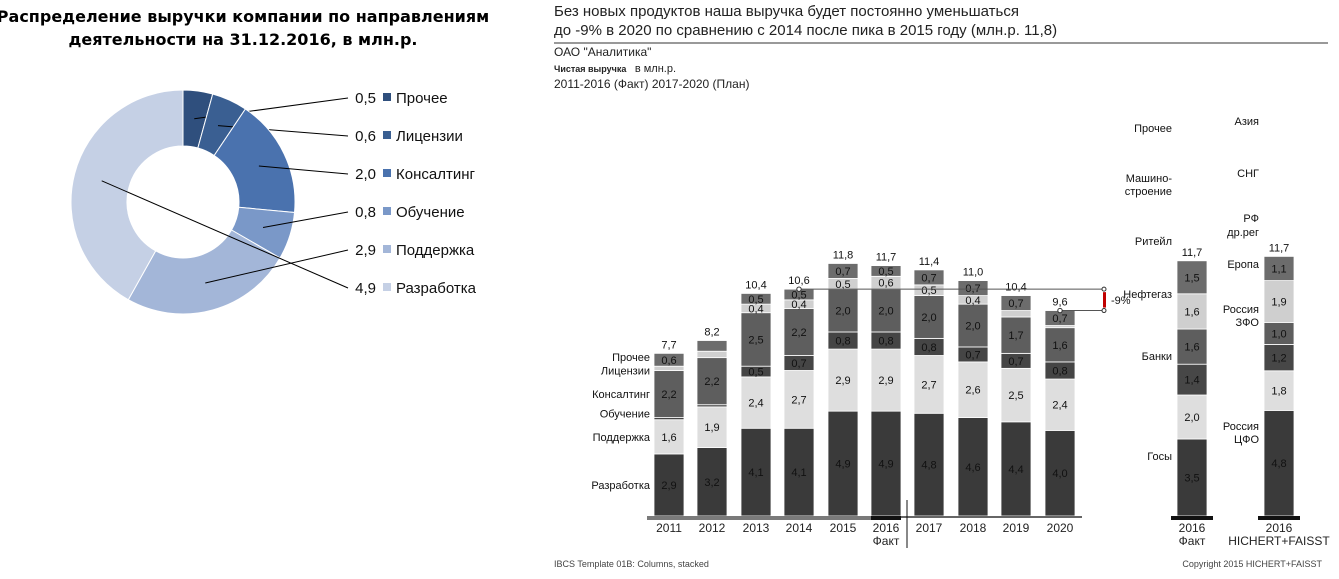 The width and height of the screenshot is (1339, 579). I want to click on bar-value-label: 2,6, so click(972, 391).